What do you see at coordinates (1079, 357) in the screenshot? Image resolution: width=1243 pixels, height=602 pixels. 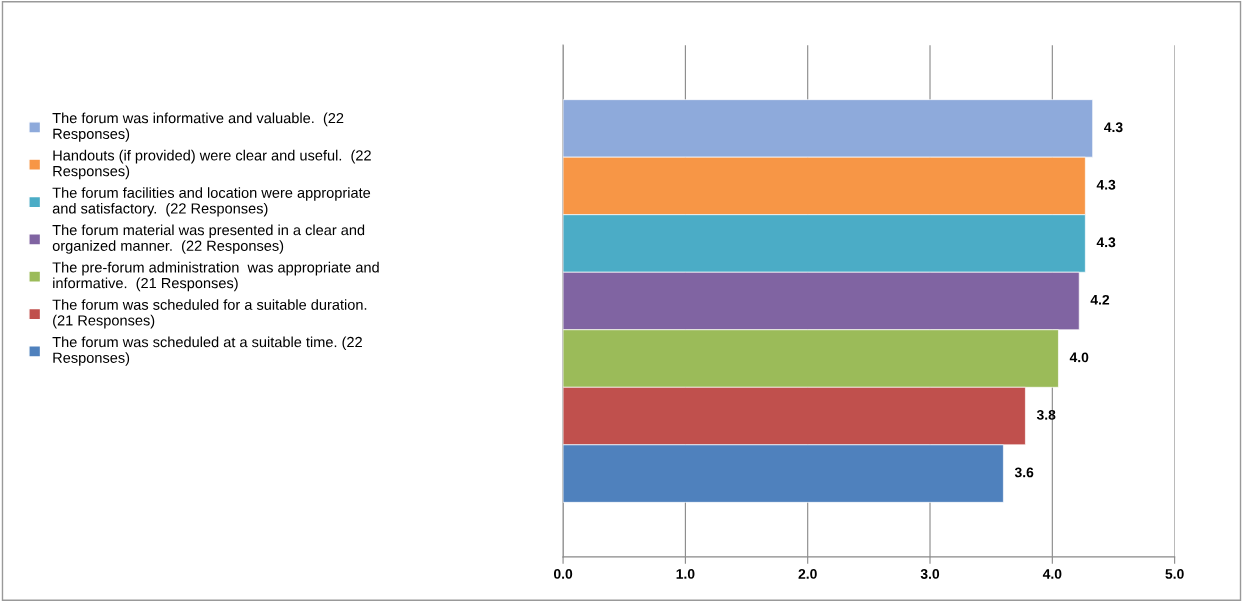 I see `data-label: 4.0` at bounding box center [1079, 357].